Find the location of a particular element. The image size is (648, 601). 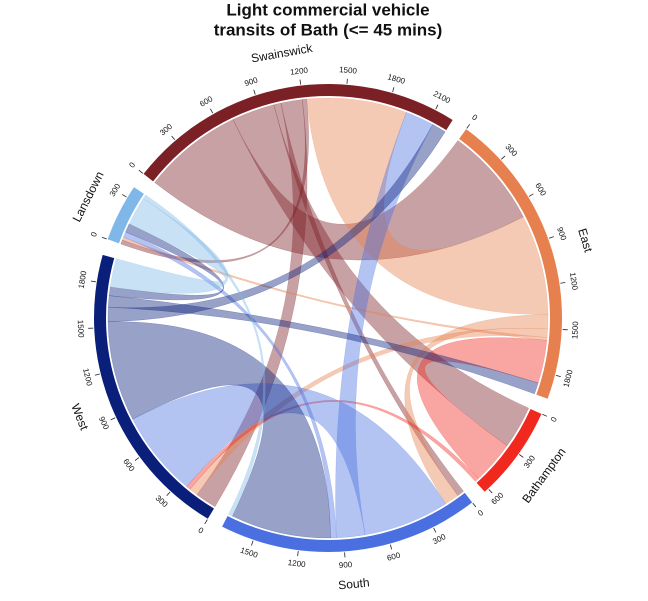

tick-label: 2100 is located at coordinates (442, 97).